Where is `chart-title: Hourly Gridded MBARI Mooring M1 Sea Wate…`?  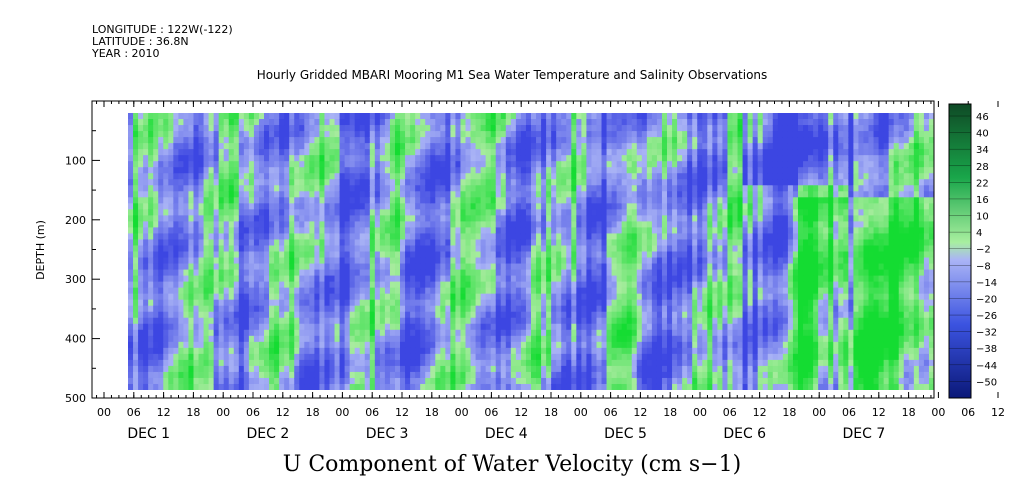
chart-title: Hourly Gridded MBARI Mooring M1 Sea Wate… is located at coordinates (512, 75).